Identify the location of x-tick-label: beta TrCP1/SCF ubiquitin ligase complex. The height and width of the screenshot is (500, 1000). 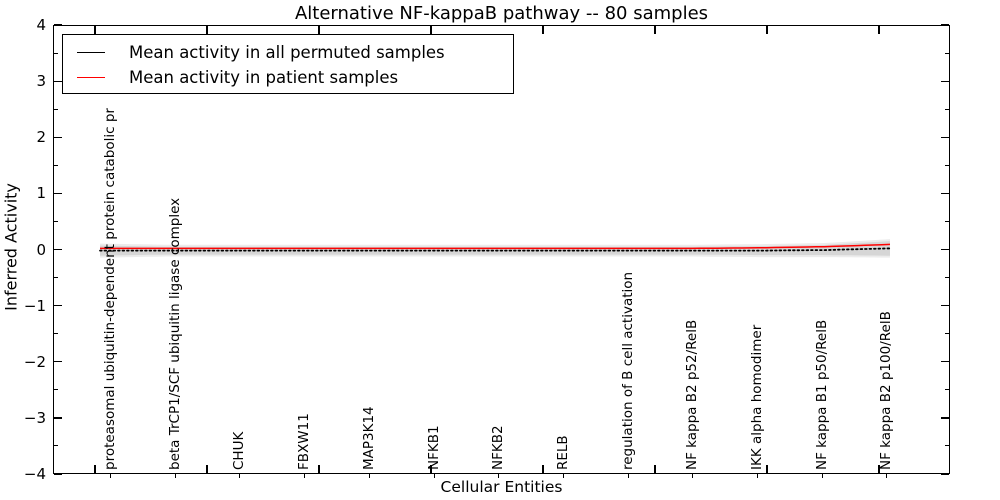
(174, 333).